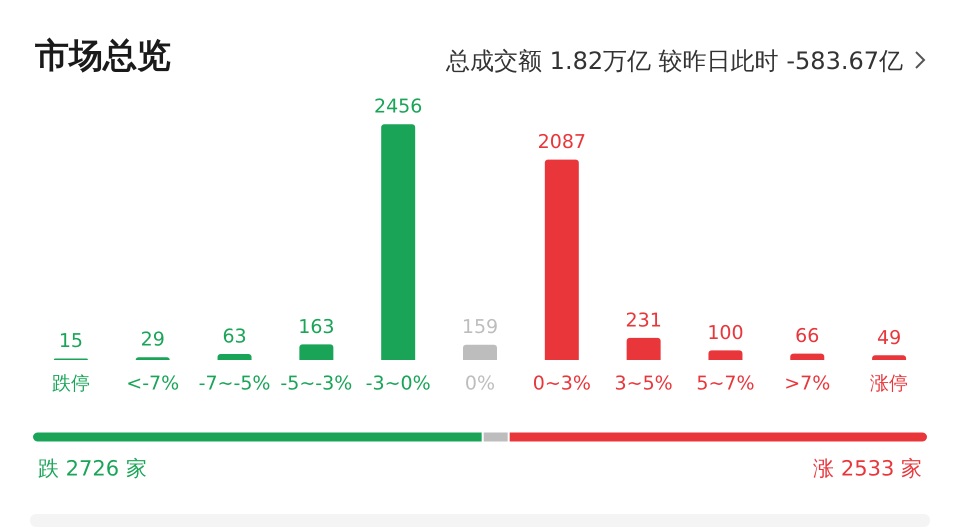 The height and width of the screenshot is (527, 960). Describe the element at coordinates (643, 383) in the screenshot. I see `x-tick-label: 3~5%` at that location.